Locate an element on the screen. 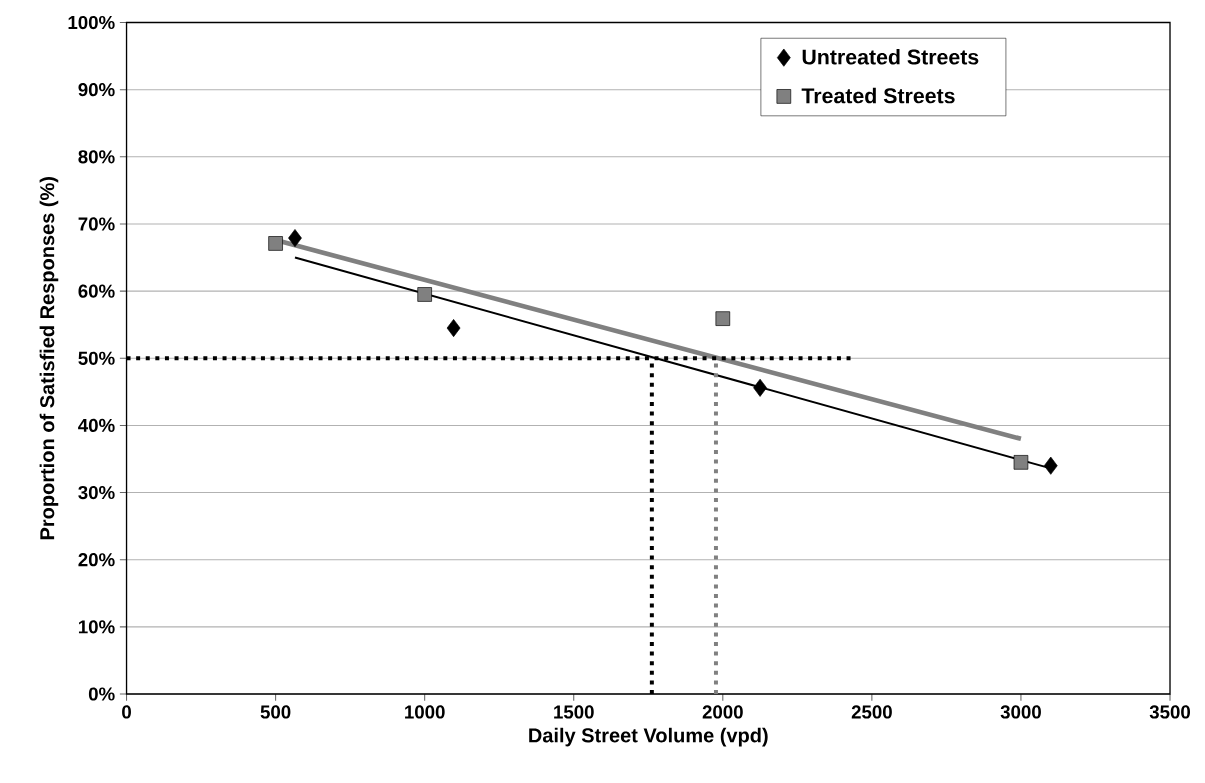 The width and height of the screenshot is (1205, 783). y-tick-label: 10% is located at coordinates (96, 627).